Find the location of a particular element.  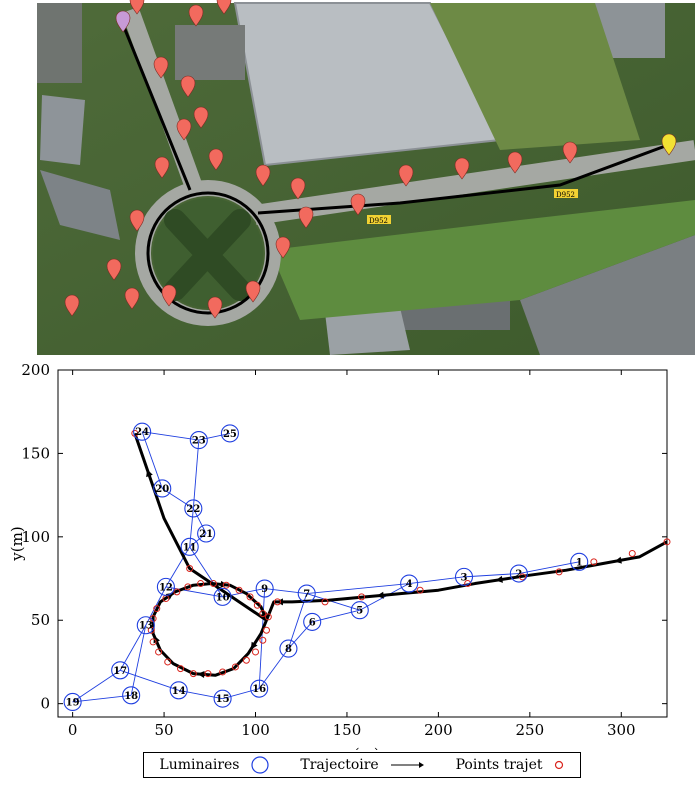

legend-label-luminaires: Luminaires is located at coordinates (199, 765).